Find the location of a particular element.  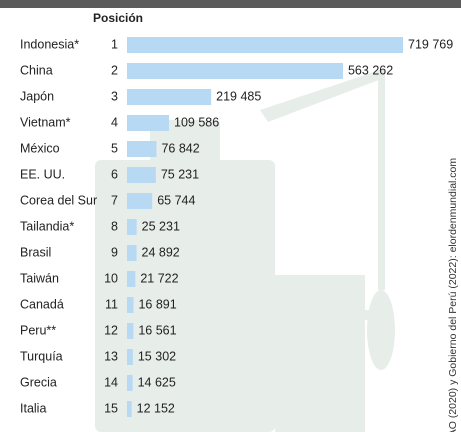

position-label: 9 is located at coordinates (114, 252).